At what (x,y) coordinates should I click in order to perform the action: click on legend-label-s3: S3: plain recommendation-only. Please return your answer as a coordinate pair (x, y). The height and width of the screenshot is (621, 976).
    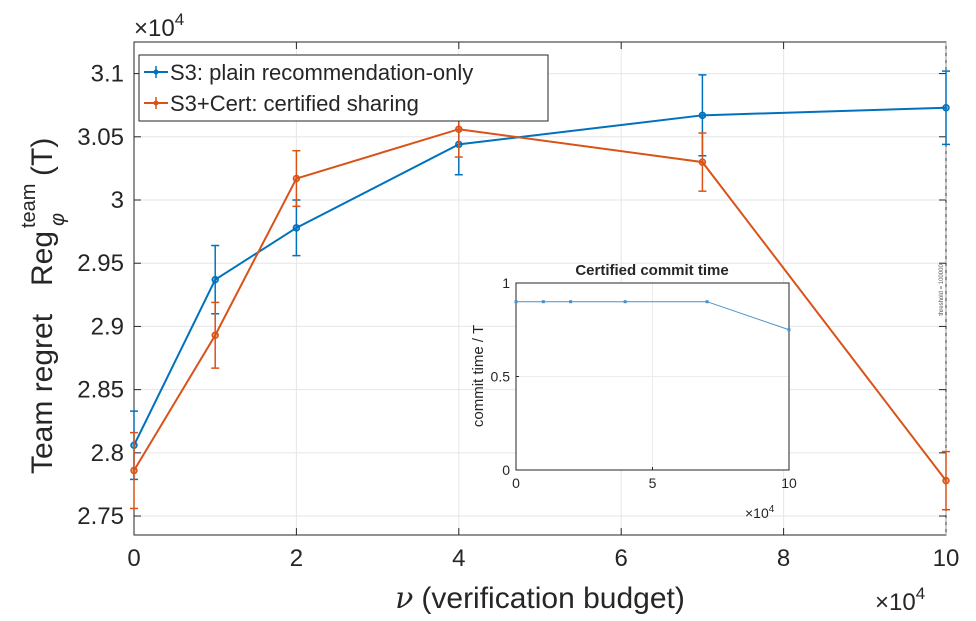
    Looking at the image, I should click on (321, 72).